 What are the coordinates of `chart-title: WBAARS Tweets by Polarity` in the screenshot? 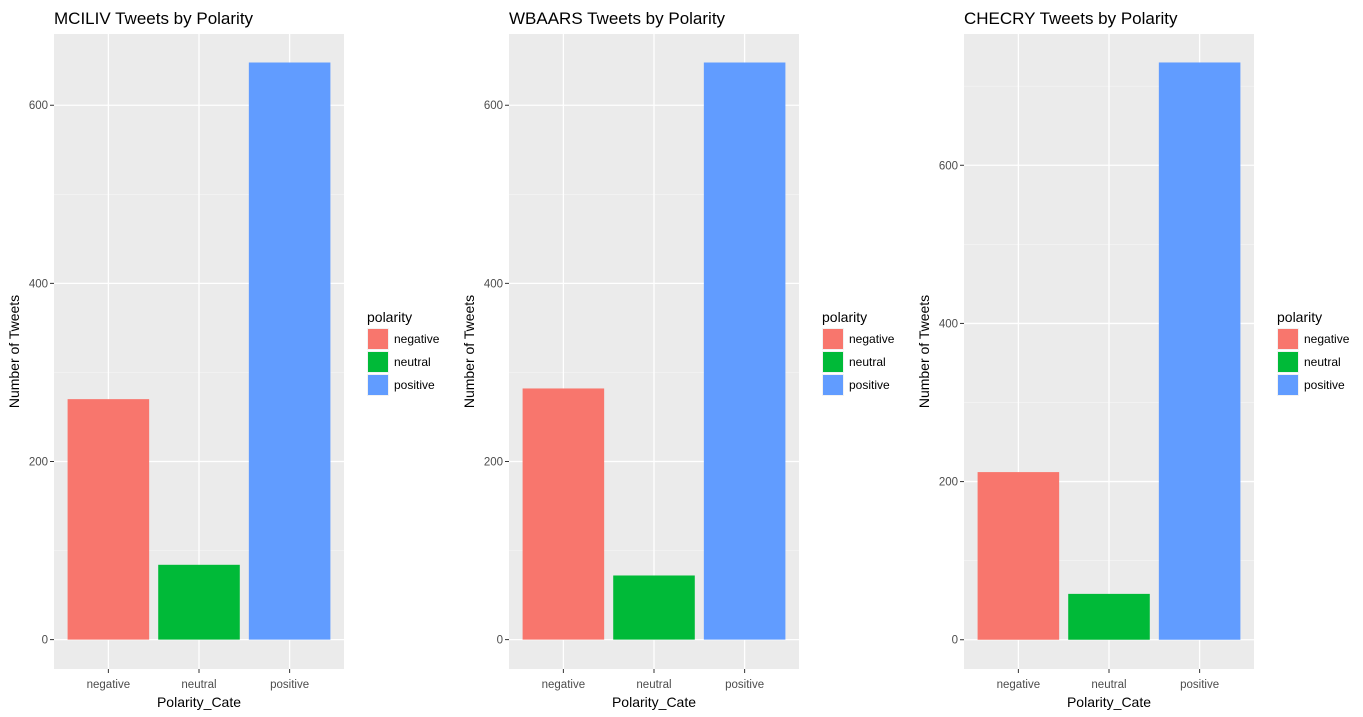 It's located at (617, 18).